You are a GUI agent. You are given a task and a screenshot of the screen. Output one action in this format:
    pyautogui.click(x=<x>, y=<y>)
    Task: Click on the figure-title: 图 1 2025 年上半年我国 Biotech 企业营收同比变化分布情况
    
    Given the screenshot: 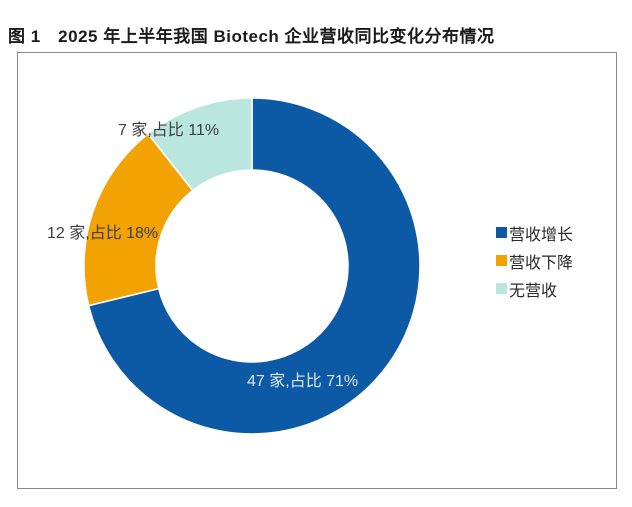 What is the action you would take?
    pyautogui.click(x=251, y=36)
    